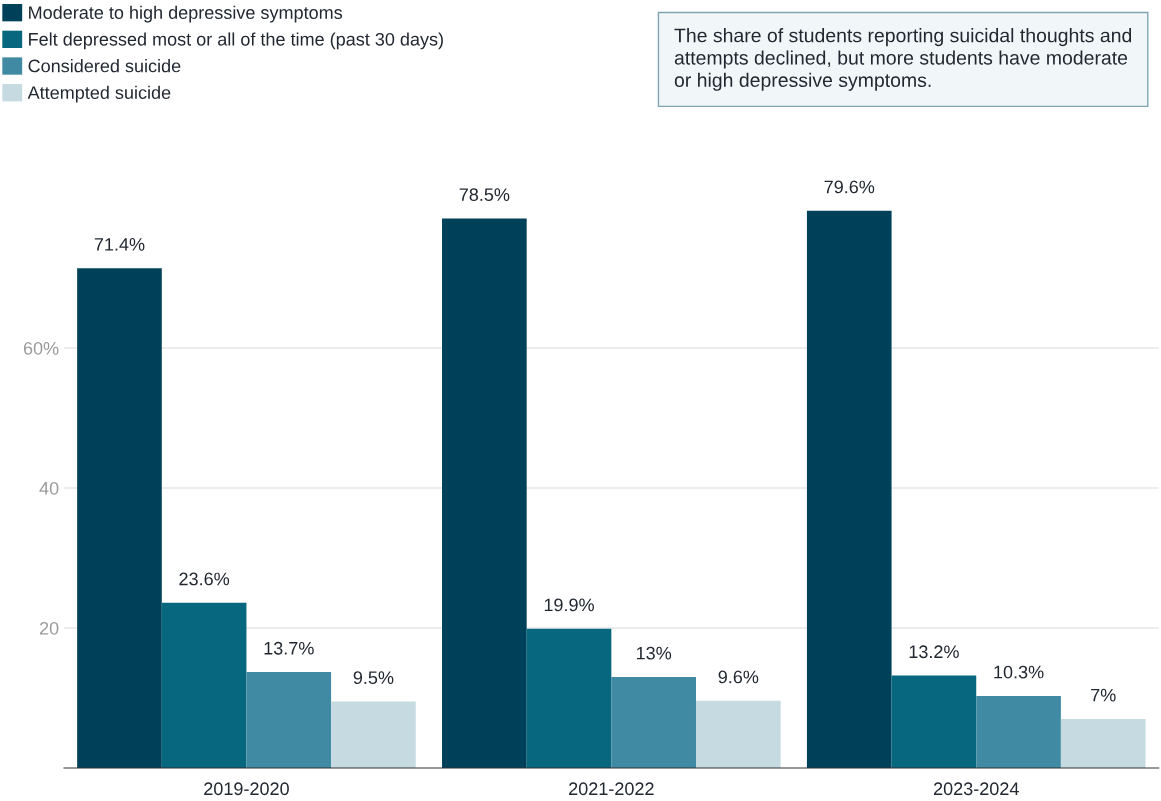 This screenshot has height=801, width=1161. What do you see at coordinates (104, 66) in the screenshot?
I see `legend-label: Considered suicide` at bounding box center [104, 66].